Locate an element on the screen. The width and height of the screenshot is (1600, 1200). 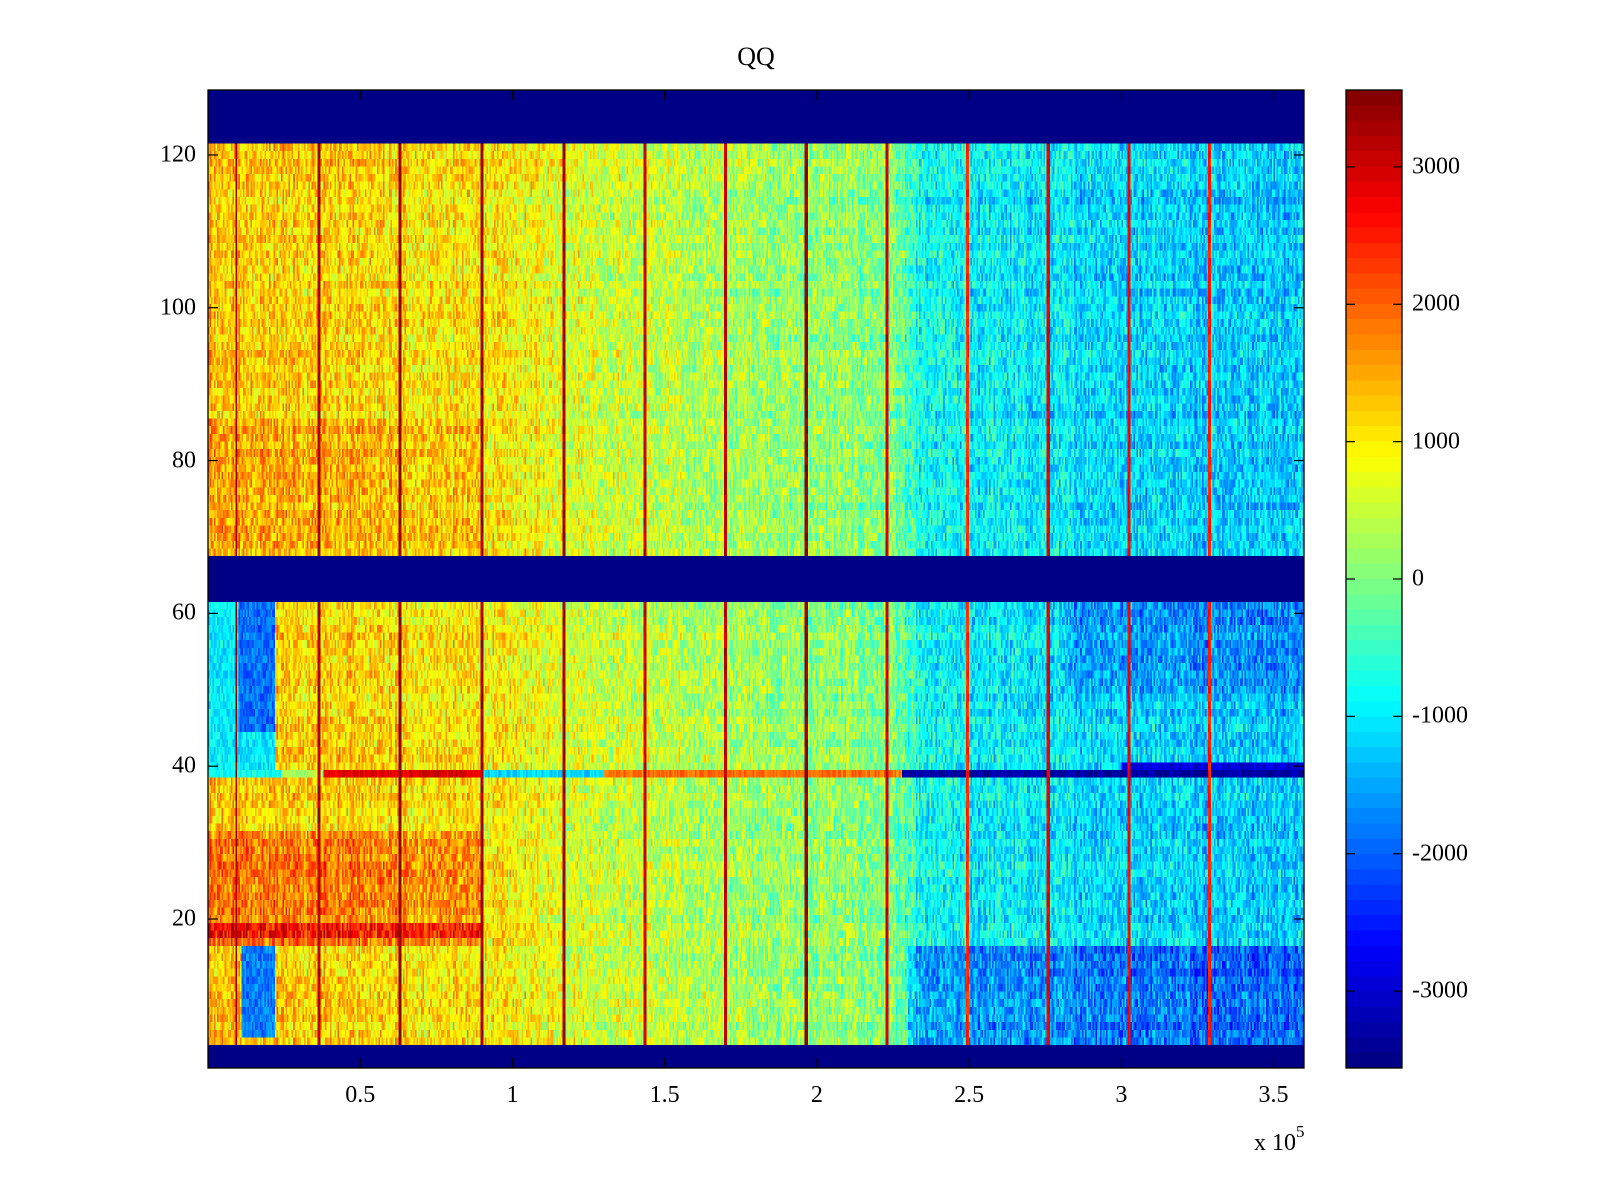
colorbar-tick-label: 0 is located at coordinates (1418, 578).